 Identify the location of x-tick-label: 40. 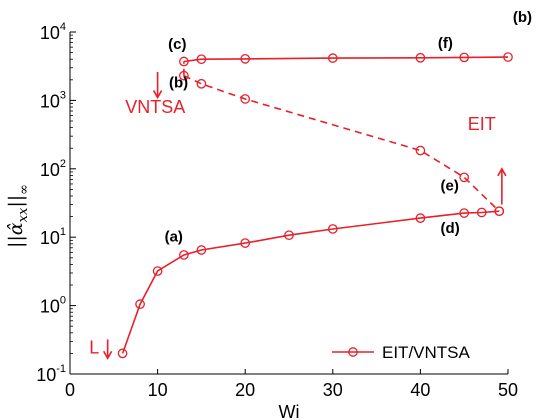
(420, 390).